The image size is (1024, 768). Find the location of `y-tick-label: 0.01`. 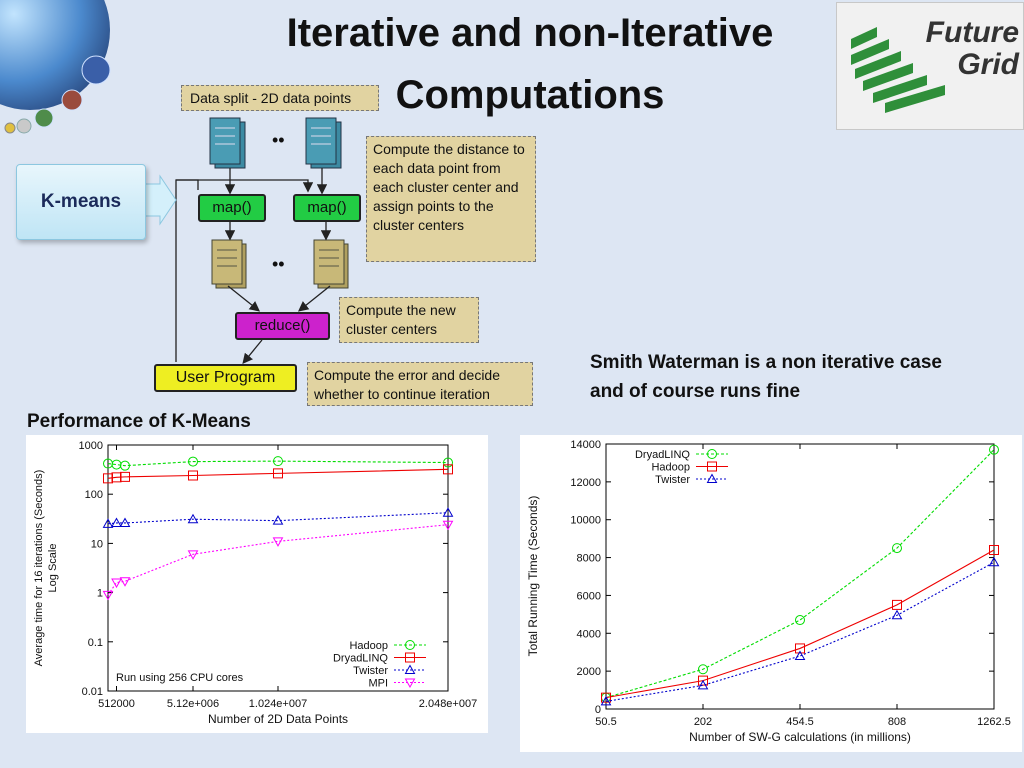

y-tick-label: 0.01 is located at coordinates (92, 692).